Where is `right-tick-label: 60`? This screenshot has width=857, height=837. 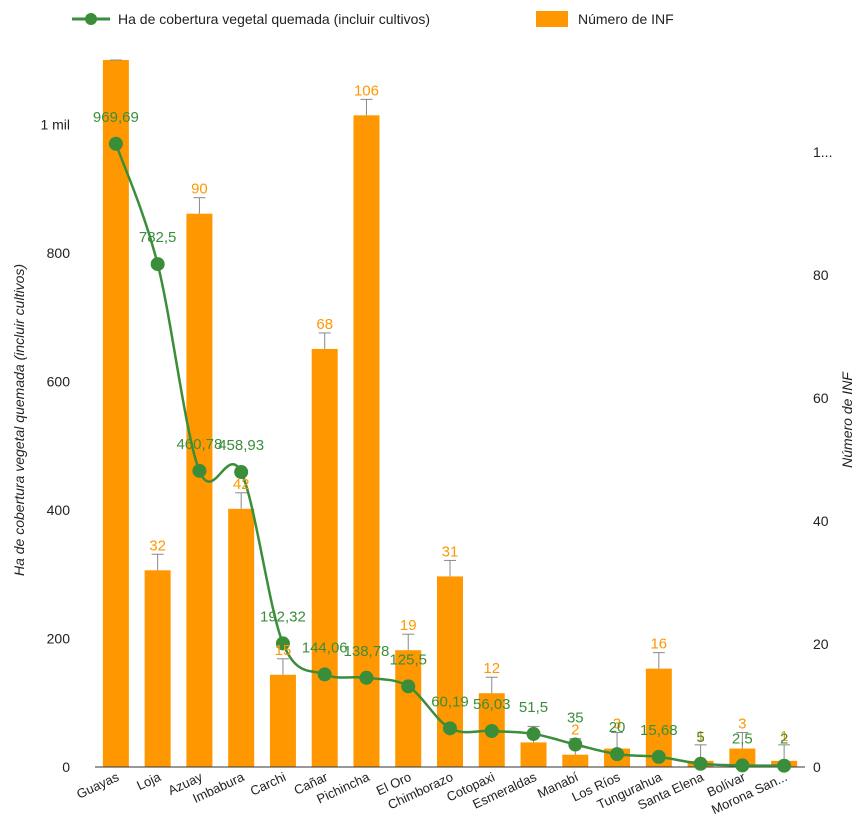
right-tick-label: 60 is located at coordinates (821, 398).